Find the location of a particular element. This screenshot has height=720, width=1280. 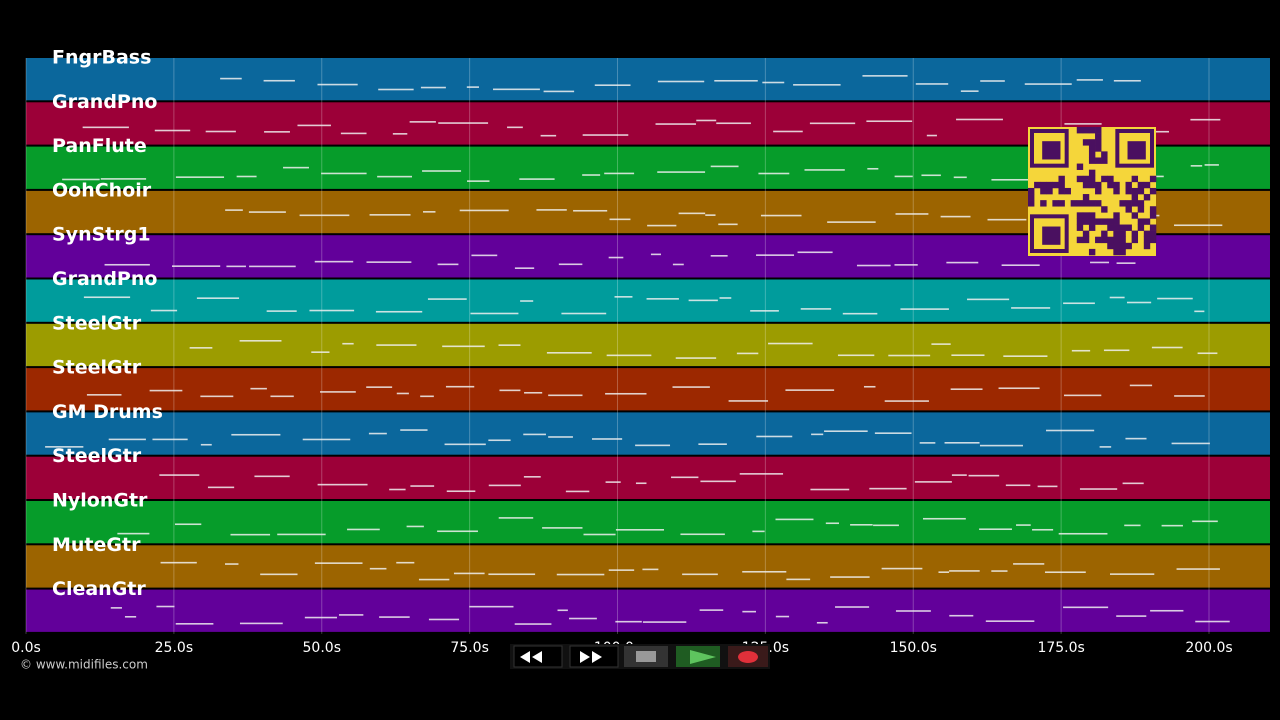

qr-finder-core is located at coordinates (1051, 150).